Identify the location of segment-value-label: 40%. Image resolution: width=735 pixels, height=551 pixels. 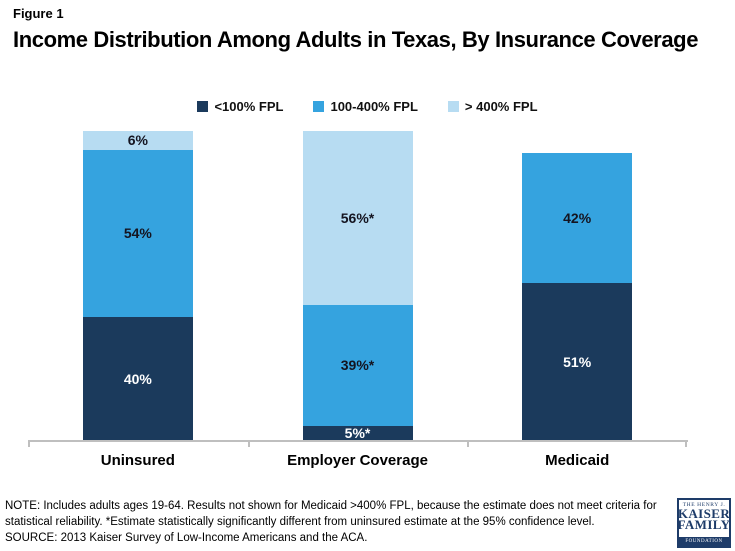
(137, 379).